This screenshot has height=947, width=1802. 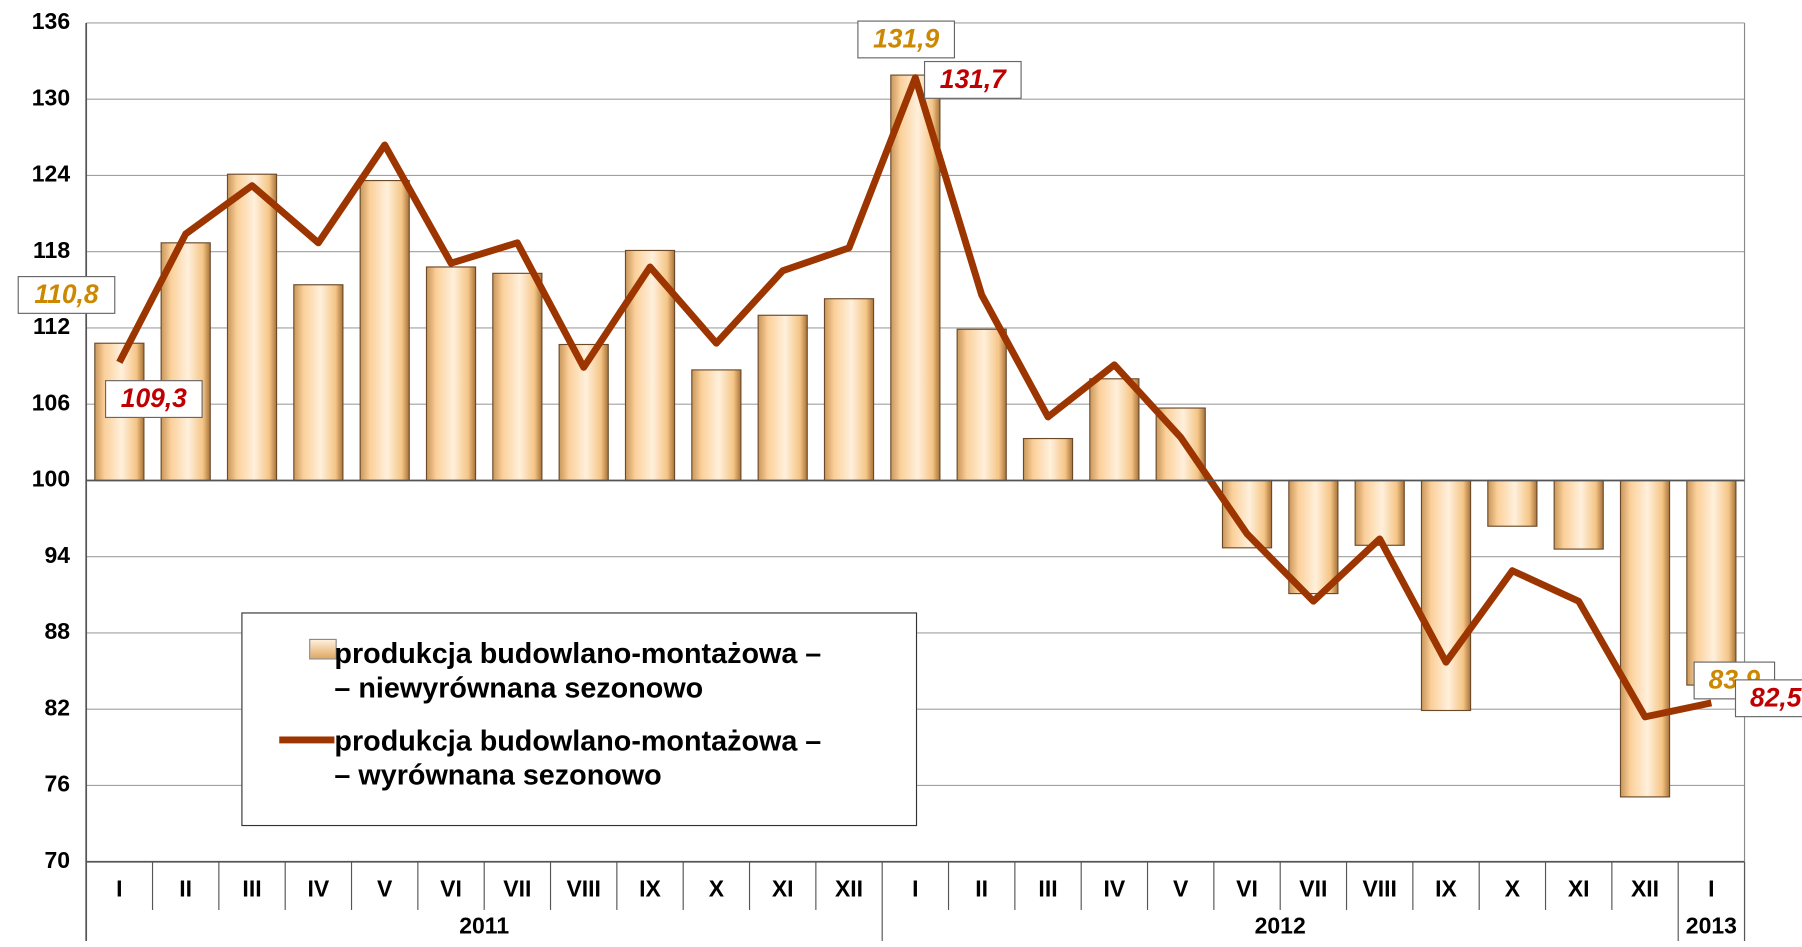 What do you see at coordinates (307, 740) in the screenshot?
I see `legend-swatch-line` at bounding box center [307, 740].